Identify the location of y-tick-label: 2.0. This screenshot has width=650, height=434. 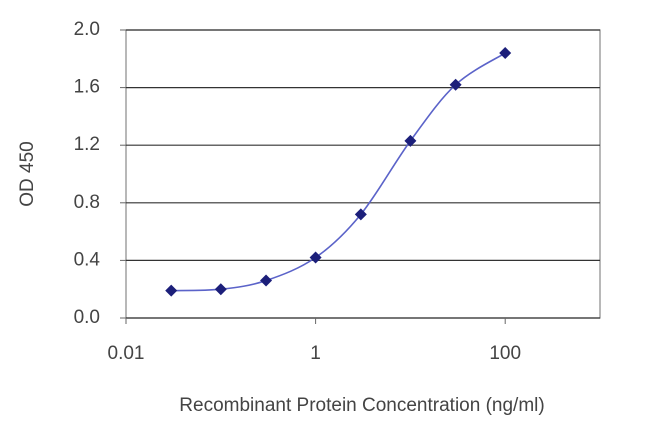
(87, 29).